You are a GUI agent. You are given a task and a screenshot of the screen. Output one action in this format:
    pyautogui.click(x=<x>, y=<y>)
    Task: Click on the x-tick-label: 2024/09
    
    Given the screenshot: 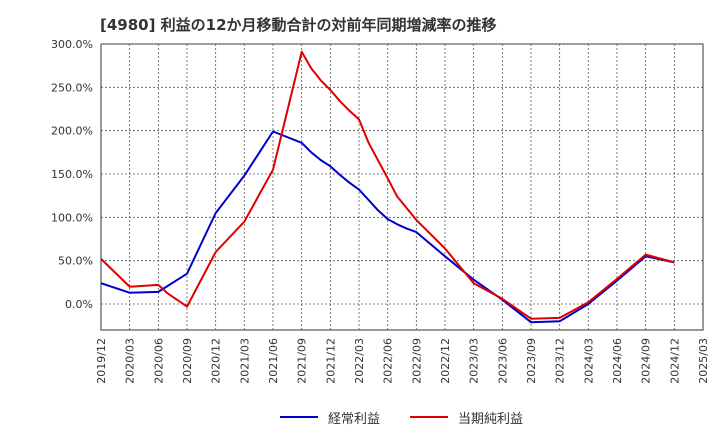 What is the action you would take?
    pyautogui.click(x=646, y=361)
    